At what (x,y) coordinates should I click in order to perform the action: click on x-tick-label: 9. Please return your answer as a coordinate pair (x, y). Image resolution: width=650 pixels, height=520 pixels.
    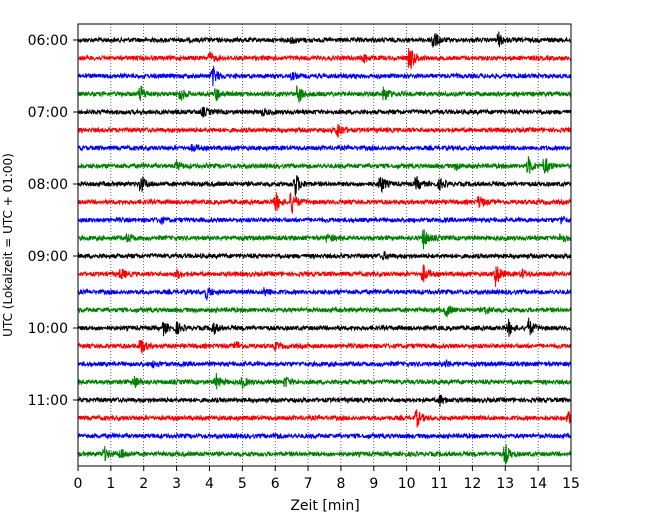
    Looking at the image, I should click on (373, 484).